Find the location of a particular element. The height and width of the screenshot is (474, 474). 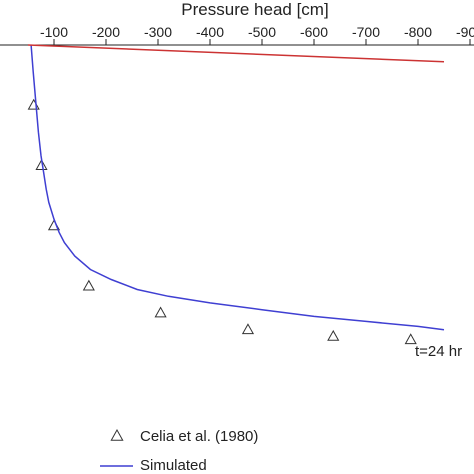

legend-label-simulated: Simulated is located at coordinates (173, 465).